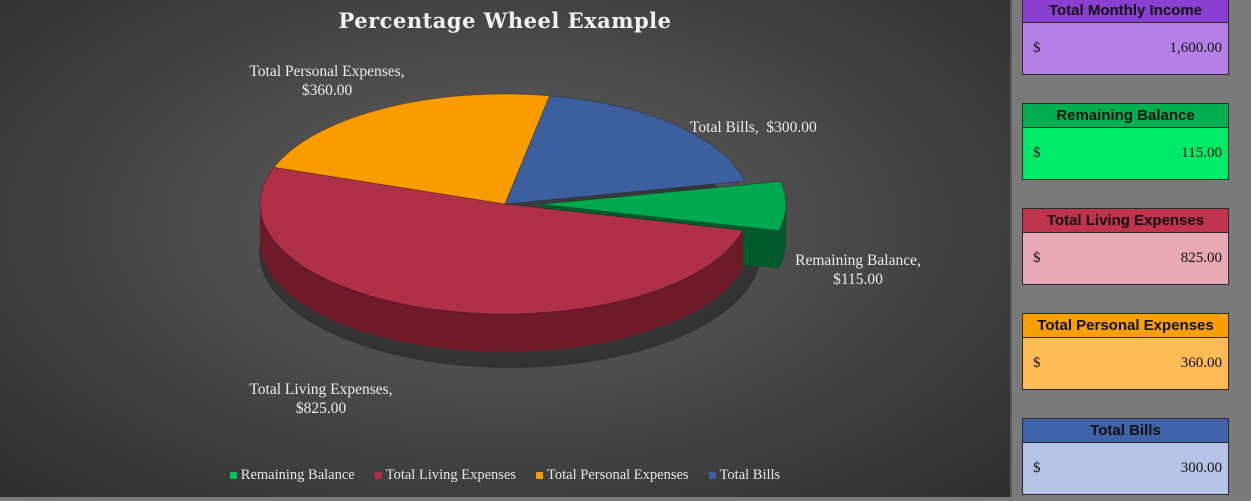  What do you see at coordinates (1125, 153) in the screenshot?
I see `card-body: $ 115.00` at bounding box center [1125, 153].